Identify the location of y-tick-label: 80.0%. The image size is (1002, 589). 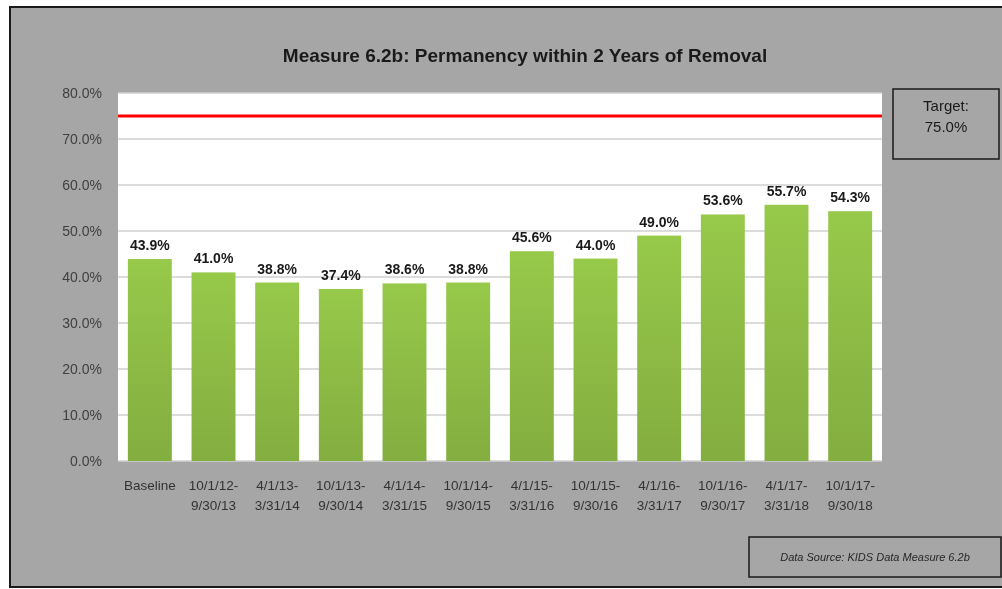
(82, 92).